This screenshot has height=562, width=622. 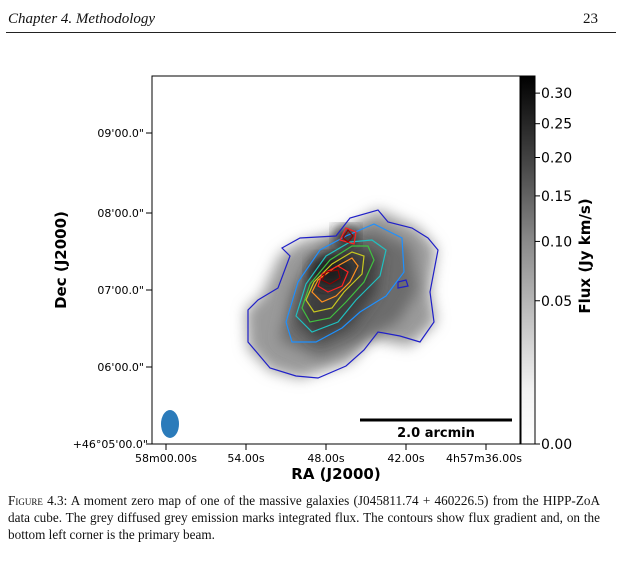 What do you see at coordinates (120, 213) in the screenshot?
I see `y-tick-label: 08'00.0"` at bounding box center [120, 213].